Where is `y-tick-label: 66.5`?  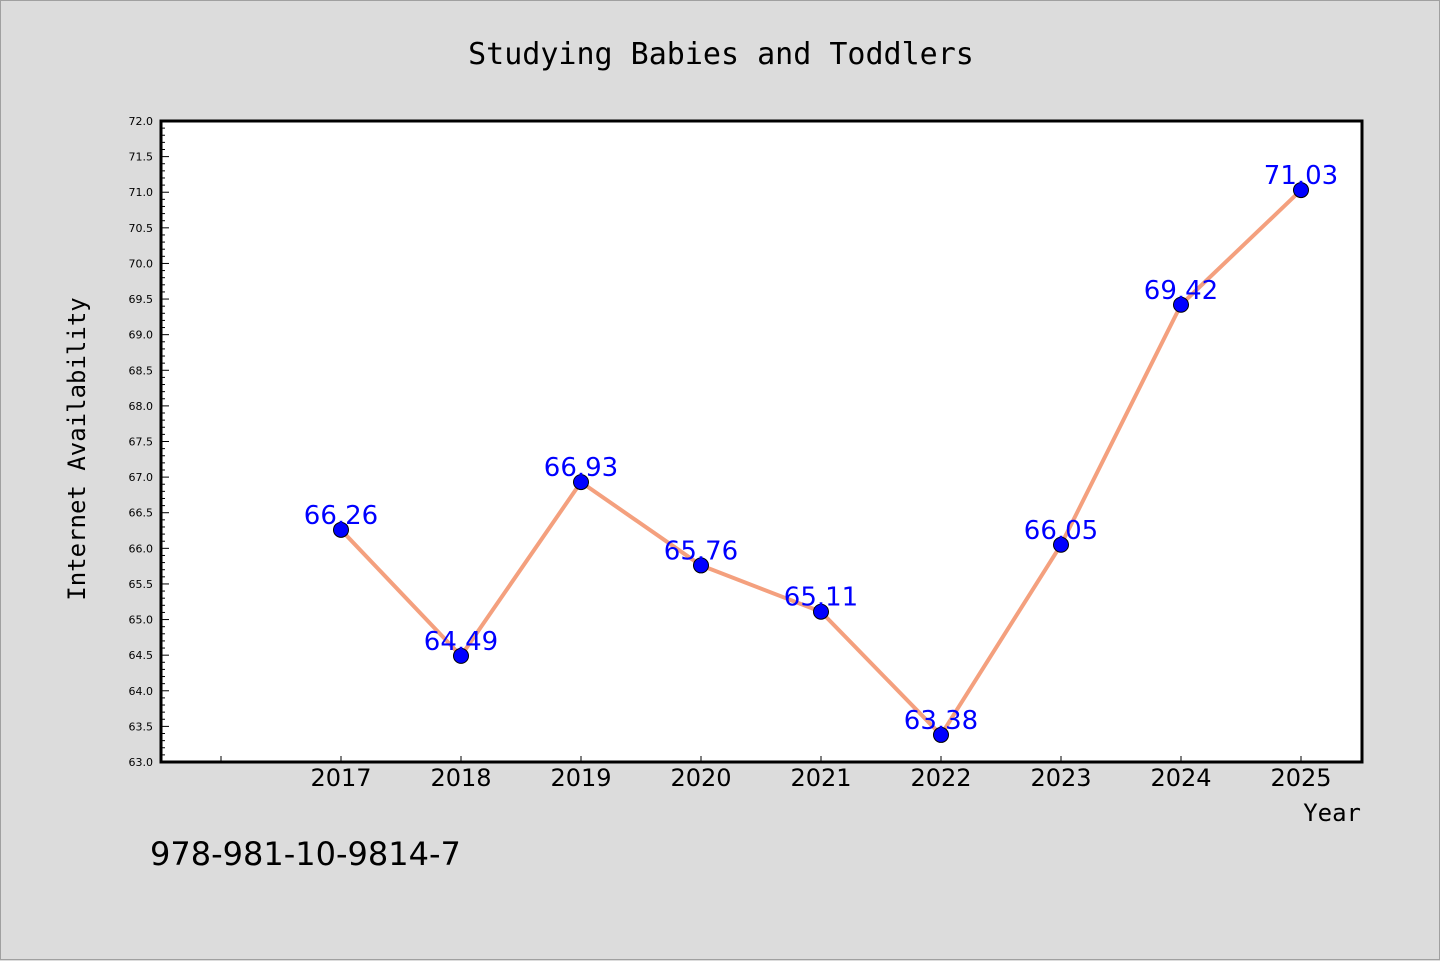
y-tick-label: 66.5 is located at coordinates (141, 513).